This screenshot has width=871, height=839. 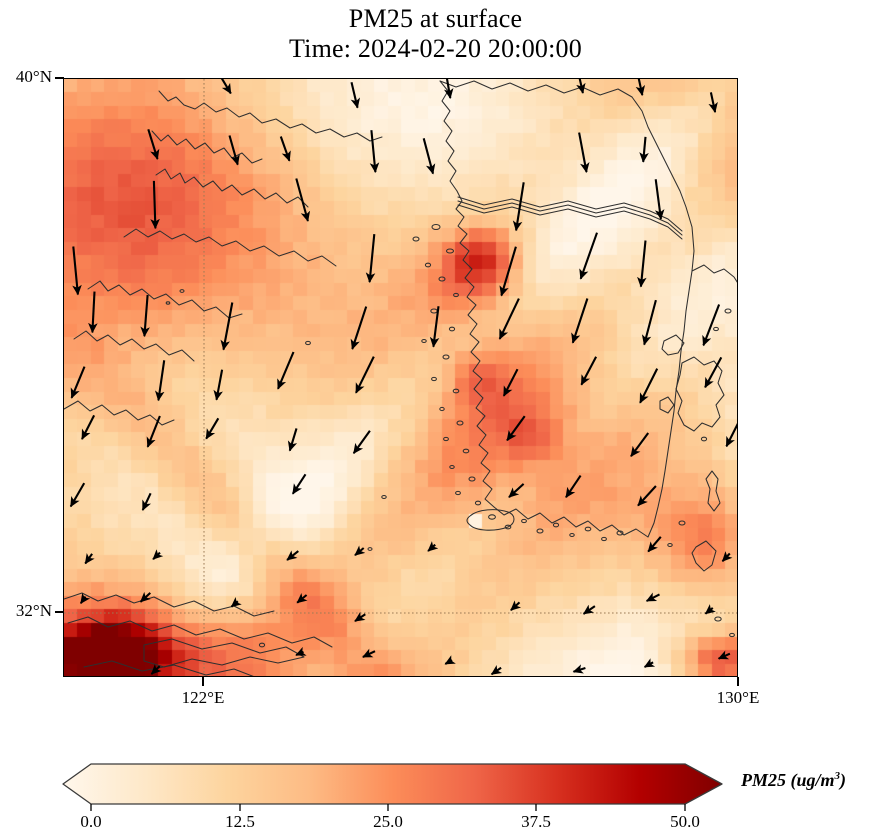 What do you see at coordinates (843, 780) in the screenshot?
I see `colorbar-label-tail: )` at bounding box center [843, 780].